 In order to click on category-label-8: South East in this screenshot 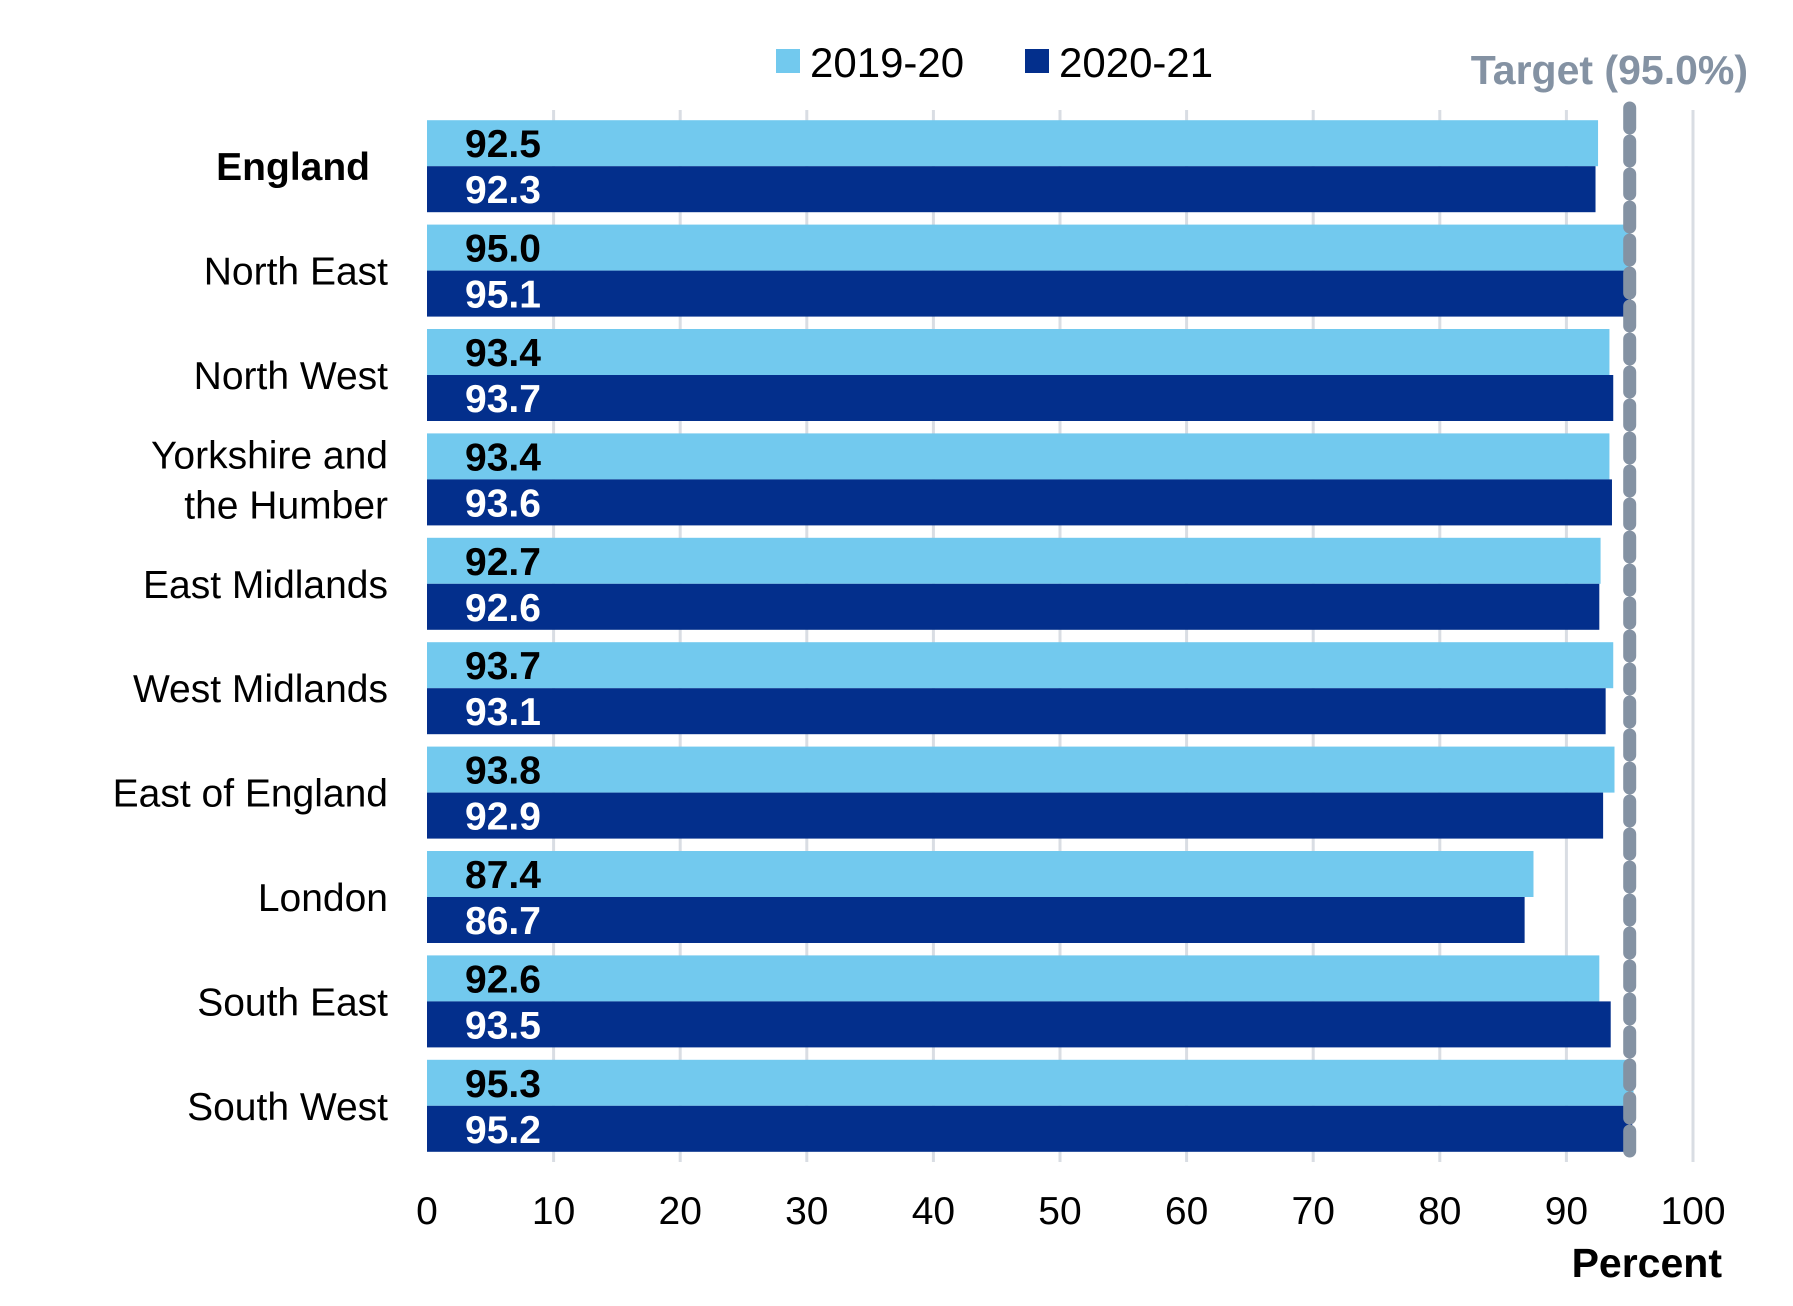, I will do `click(292, 1002)`.